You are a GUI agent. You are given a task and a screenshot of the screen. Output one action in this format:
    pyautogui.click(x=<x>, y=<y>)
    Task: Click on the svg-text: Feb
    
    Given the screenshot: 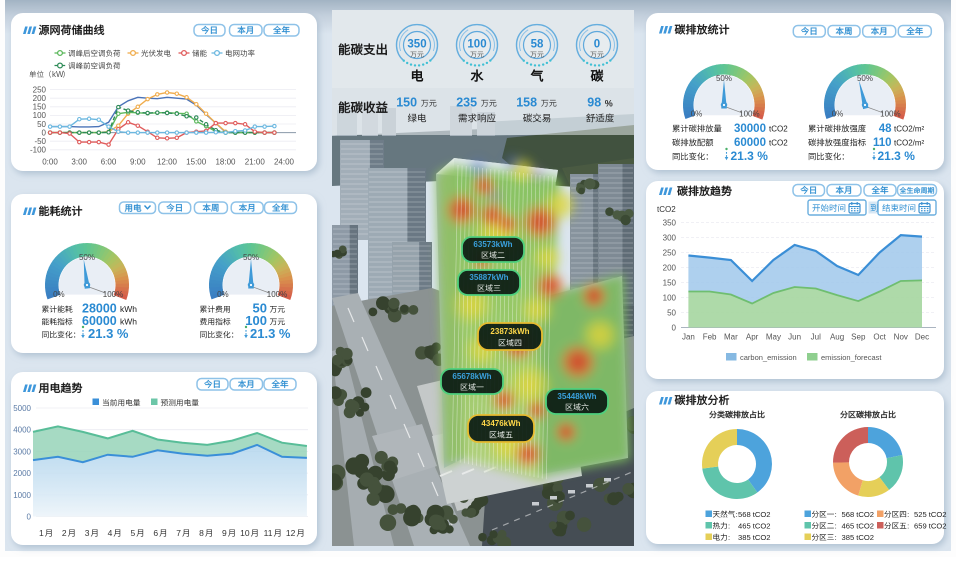 What is the action you would take?
    pyautogui.click(x=710, y=337)
    